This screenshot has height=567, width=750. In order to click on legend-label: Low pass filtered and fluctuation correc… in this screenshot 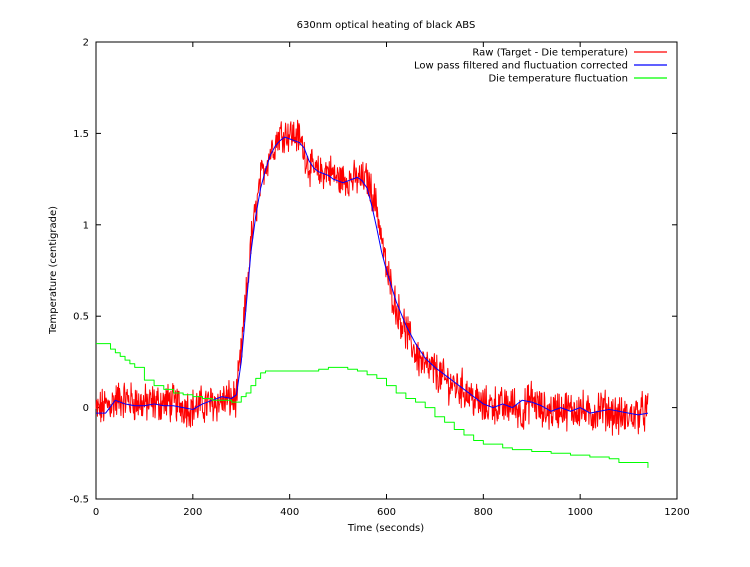, I will do `click(521, 66)`.